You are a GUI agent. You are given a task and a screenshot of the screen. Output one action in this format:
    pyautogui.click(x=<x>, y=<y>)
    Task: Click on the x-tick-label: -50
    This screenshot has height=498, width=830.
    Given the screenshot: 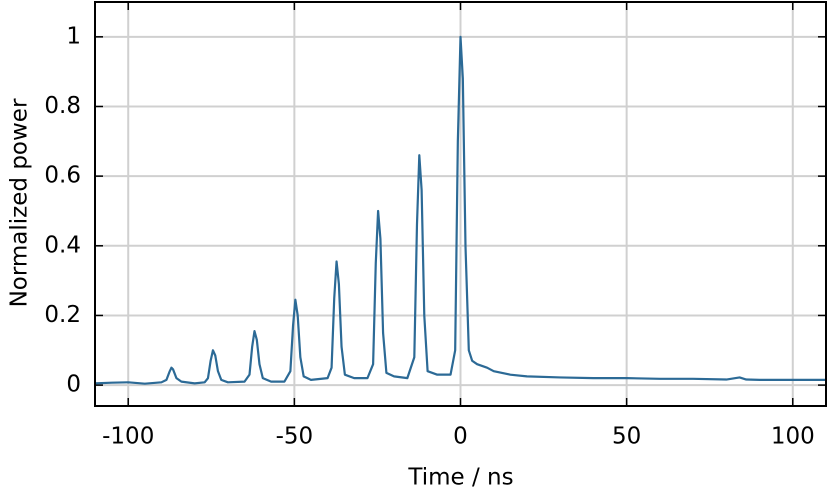 What is the action you would take?
    pyautogui.click(x=295, y=437)
    